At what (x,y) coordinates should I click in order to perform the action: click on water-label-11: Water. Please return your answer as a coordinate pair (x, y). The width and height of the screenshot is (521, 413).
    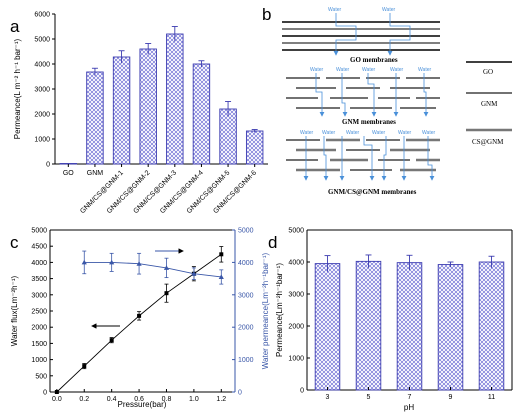
    Looking at the image, I should click on (378, 133).